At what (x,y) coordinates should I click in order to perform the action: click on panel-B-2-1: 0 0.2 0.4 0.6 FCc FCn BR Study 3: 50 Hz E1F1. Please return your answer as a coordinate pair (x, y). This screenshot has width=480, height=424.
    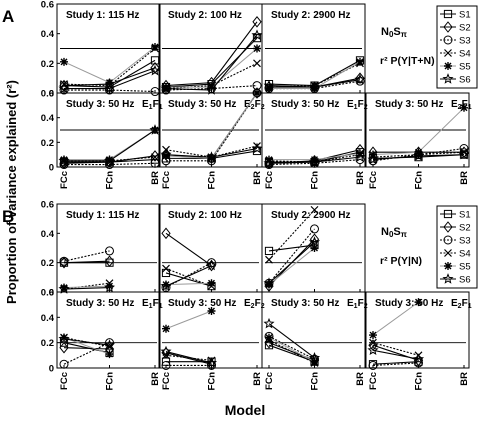
    Looking at the image, I should click on (102, 339).